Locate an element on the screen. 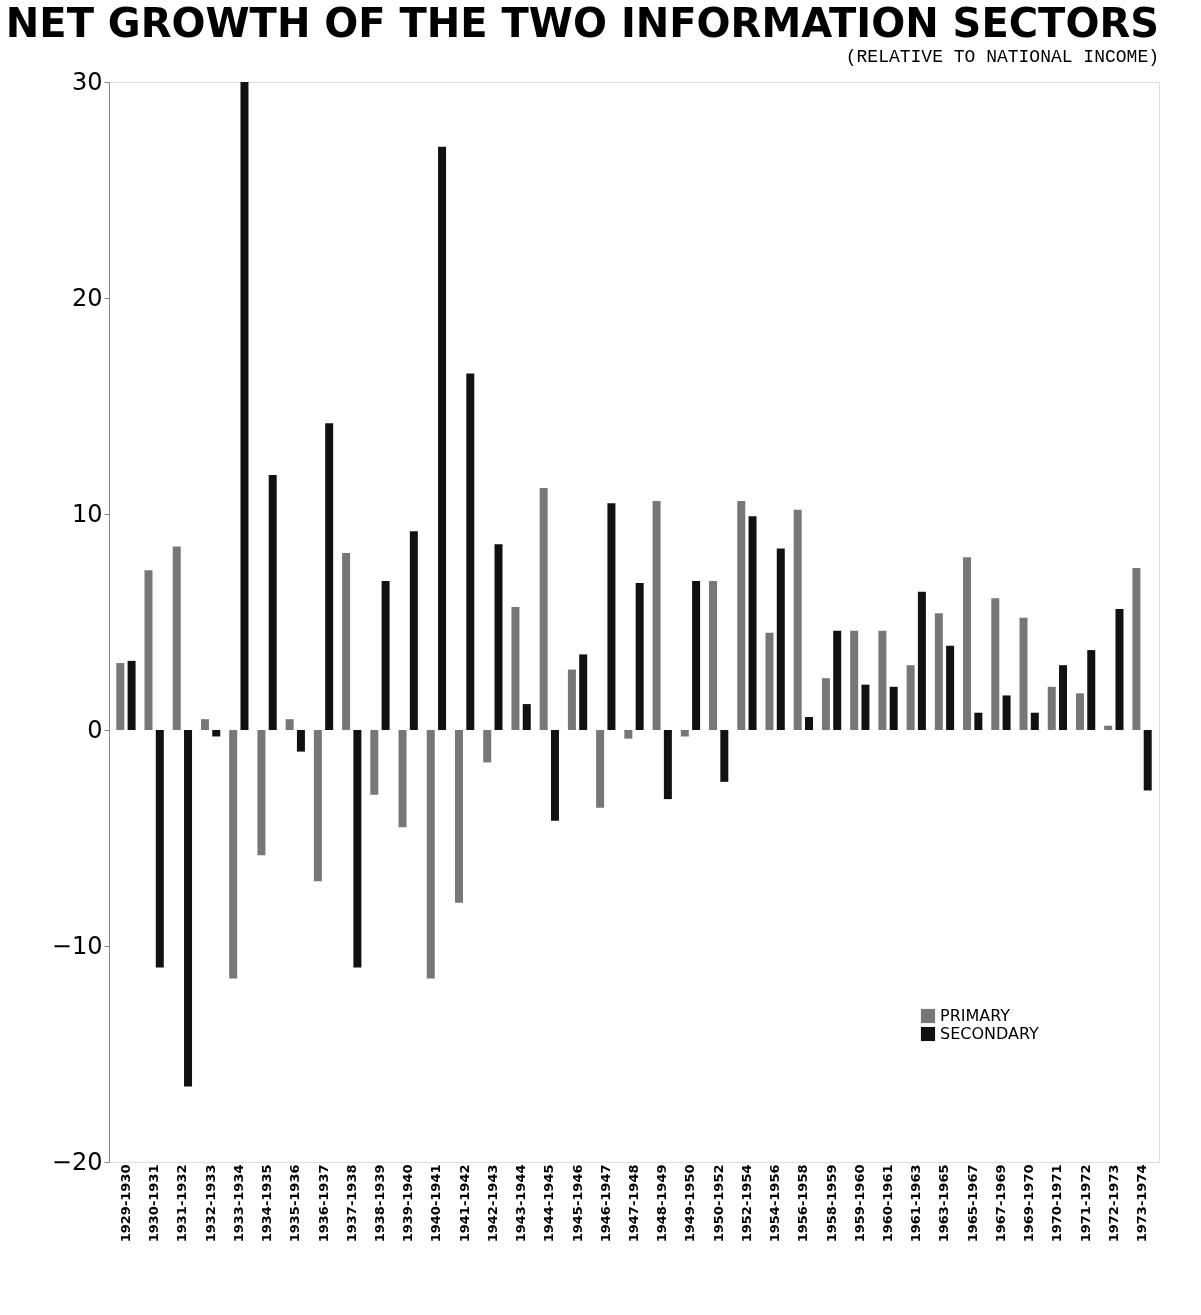 The image size is (1201, 1315). x-tick-label: 1930-1931 is located at coordinates (154, 1203).